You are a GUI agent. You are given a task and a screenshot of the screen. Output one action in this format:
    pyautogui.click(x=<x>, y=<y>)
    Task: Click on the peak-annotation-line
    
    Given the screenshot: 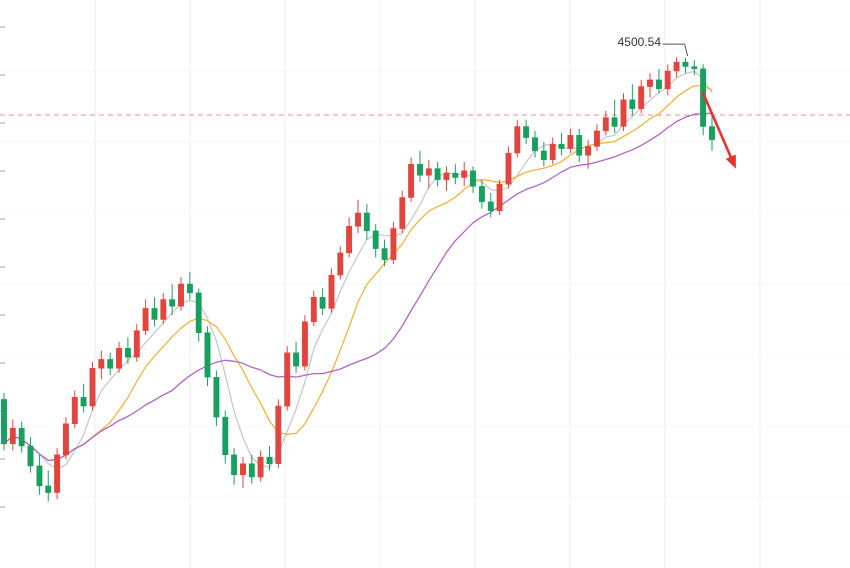 What is the action you would take?
    pyautogui.click(x=675, y=50)
    